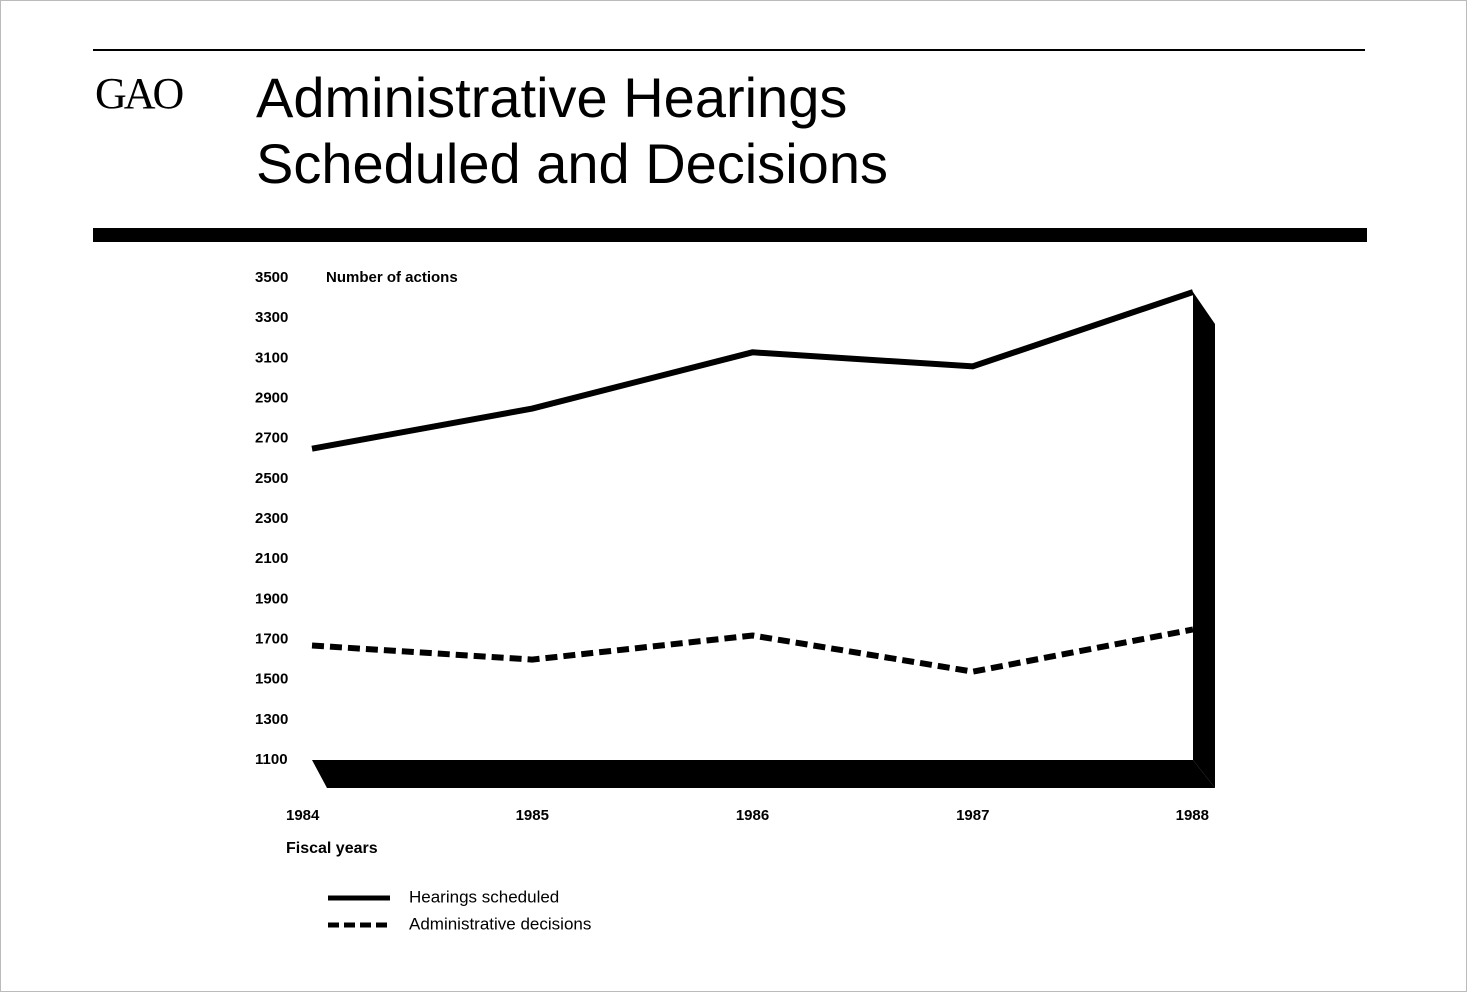  I want to click on y-tick-label: 1900, so click(271, 598).